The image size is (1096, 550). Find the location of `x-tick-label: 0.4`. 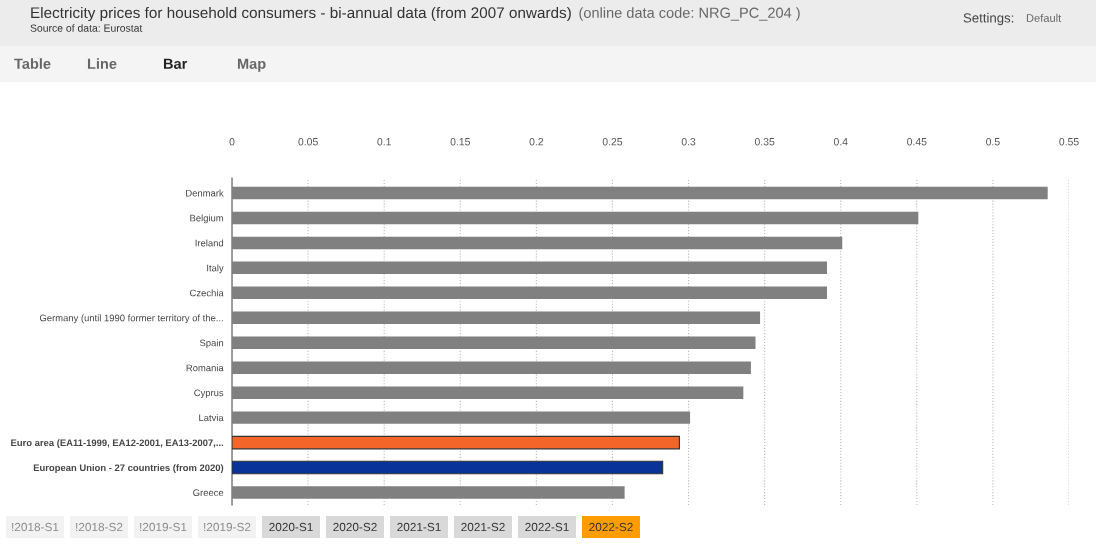

x-tick-label: 0.4 is located at coordinates (840, 142).